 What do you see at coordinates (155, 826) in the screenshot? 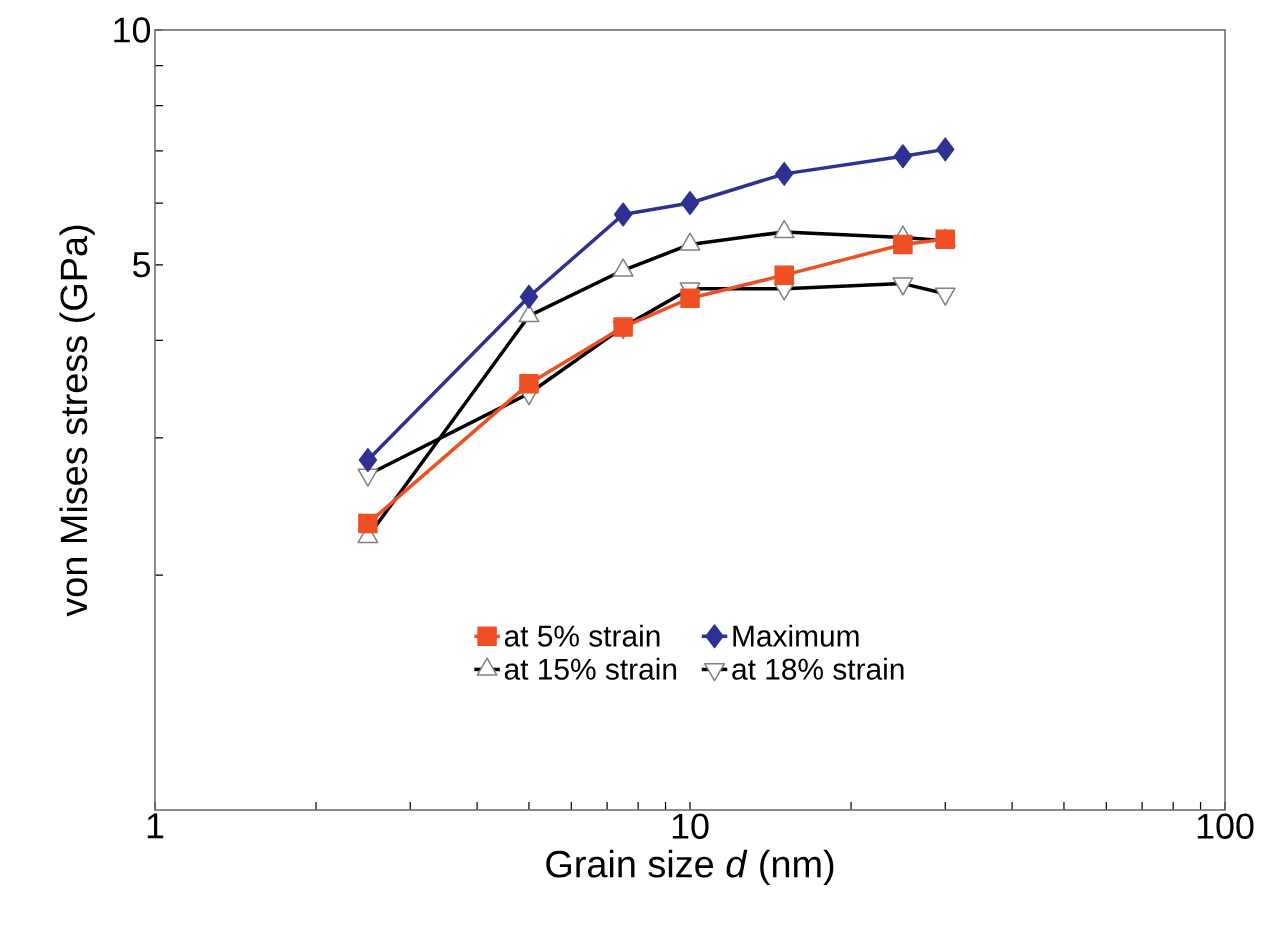
I see `x-tick-label: 1` at bounding box center [155, 826].